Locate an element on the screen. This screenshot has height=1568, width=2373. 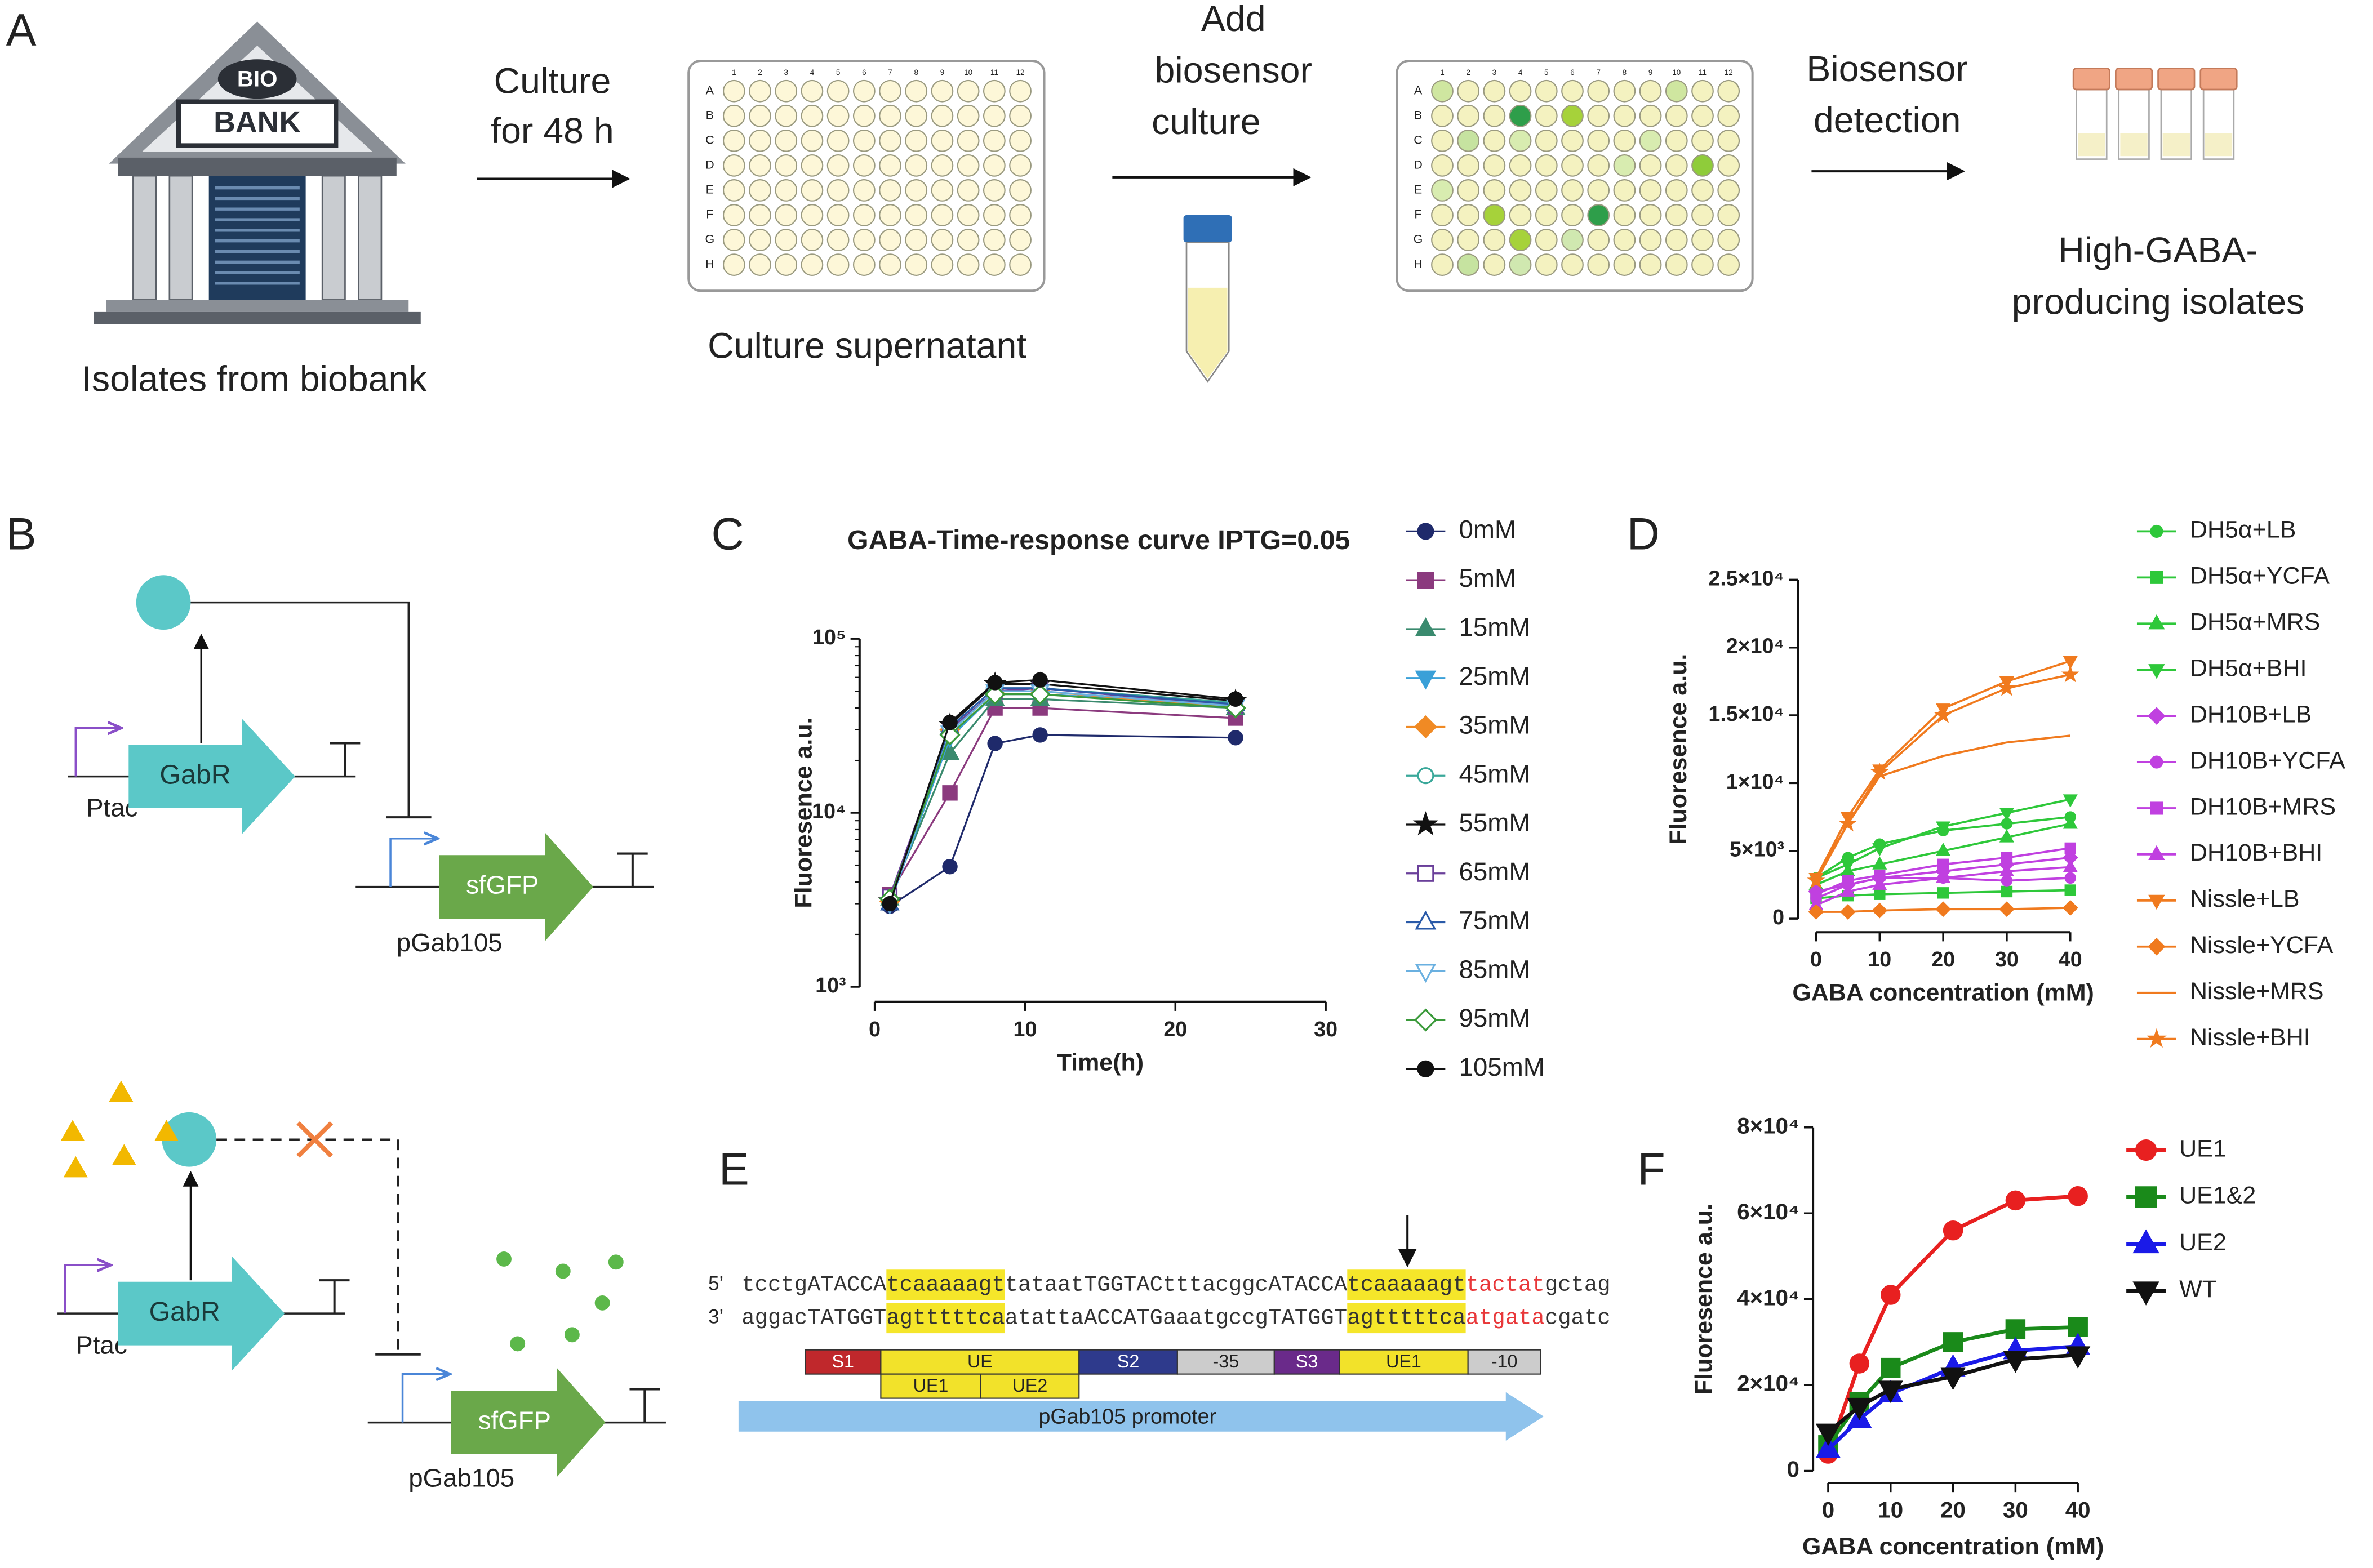
panel-label: C is located at coordinates (728, 534).